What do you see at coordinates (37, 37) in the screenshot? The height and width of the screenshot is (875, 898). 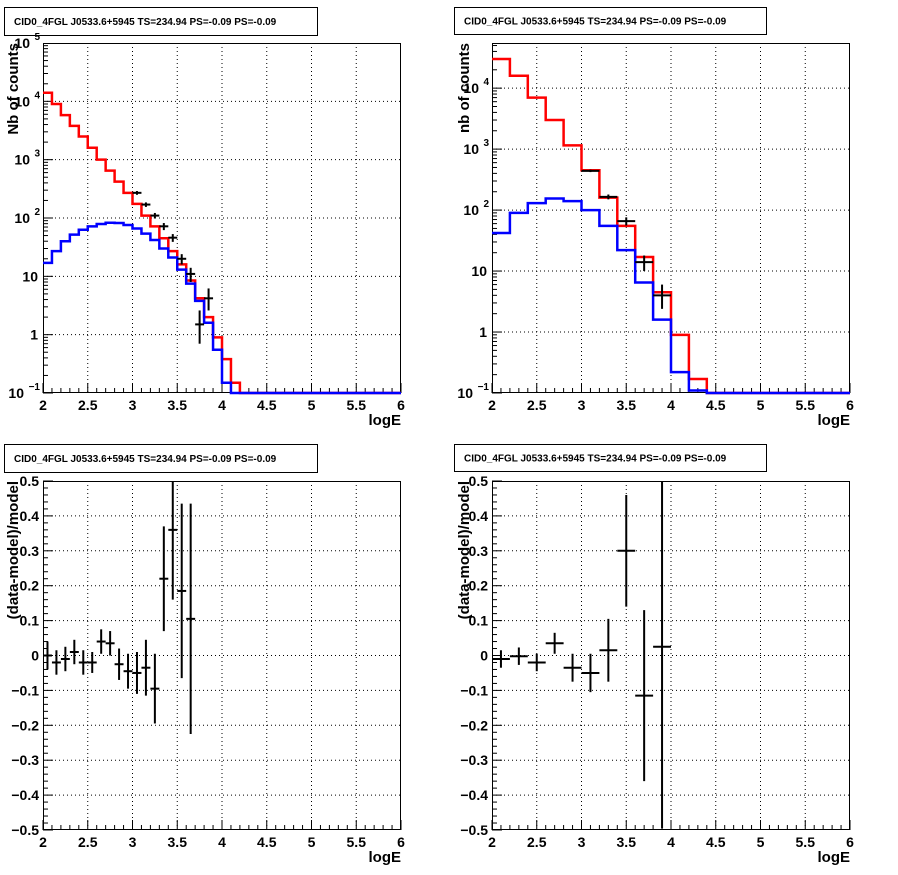 I see `y-tick-exponent: 5` at bounding box center [37, 37].